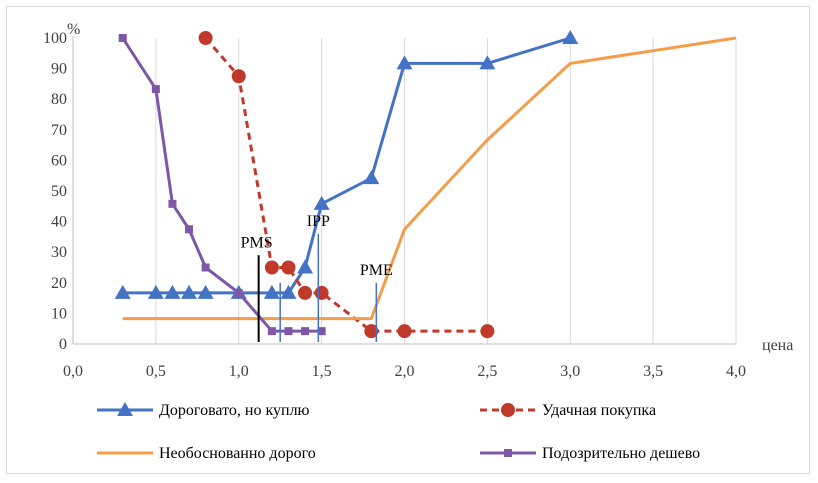 Image resolution: width=818 pixels, height=483 pixels. Describe the element at coordinates (237, 453) in the screenshot. I see `legend-label: Необоснованно дорого` at that location.